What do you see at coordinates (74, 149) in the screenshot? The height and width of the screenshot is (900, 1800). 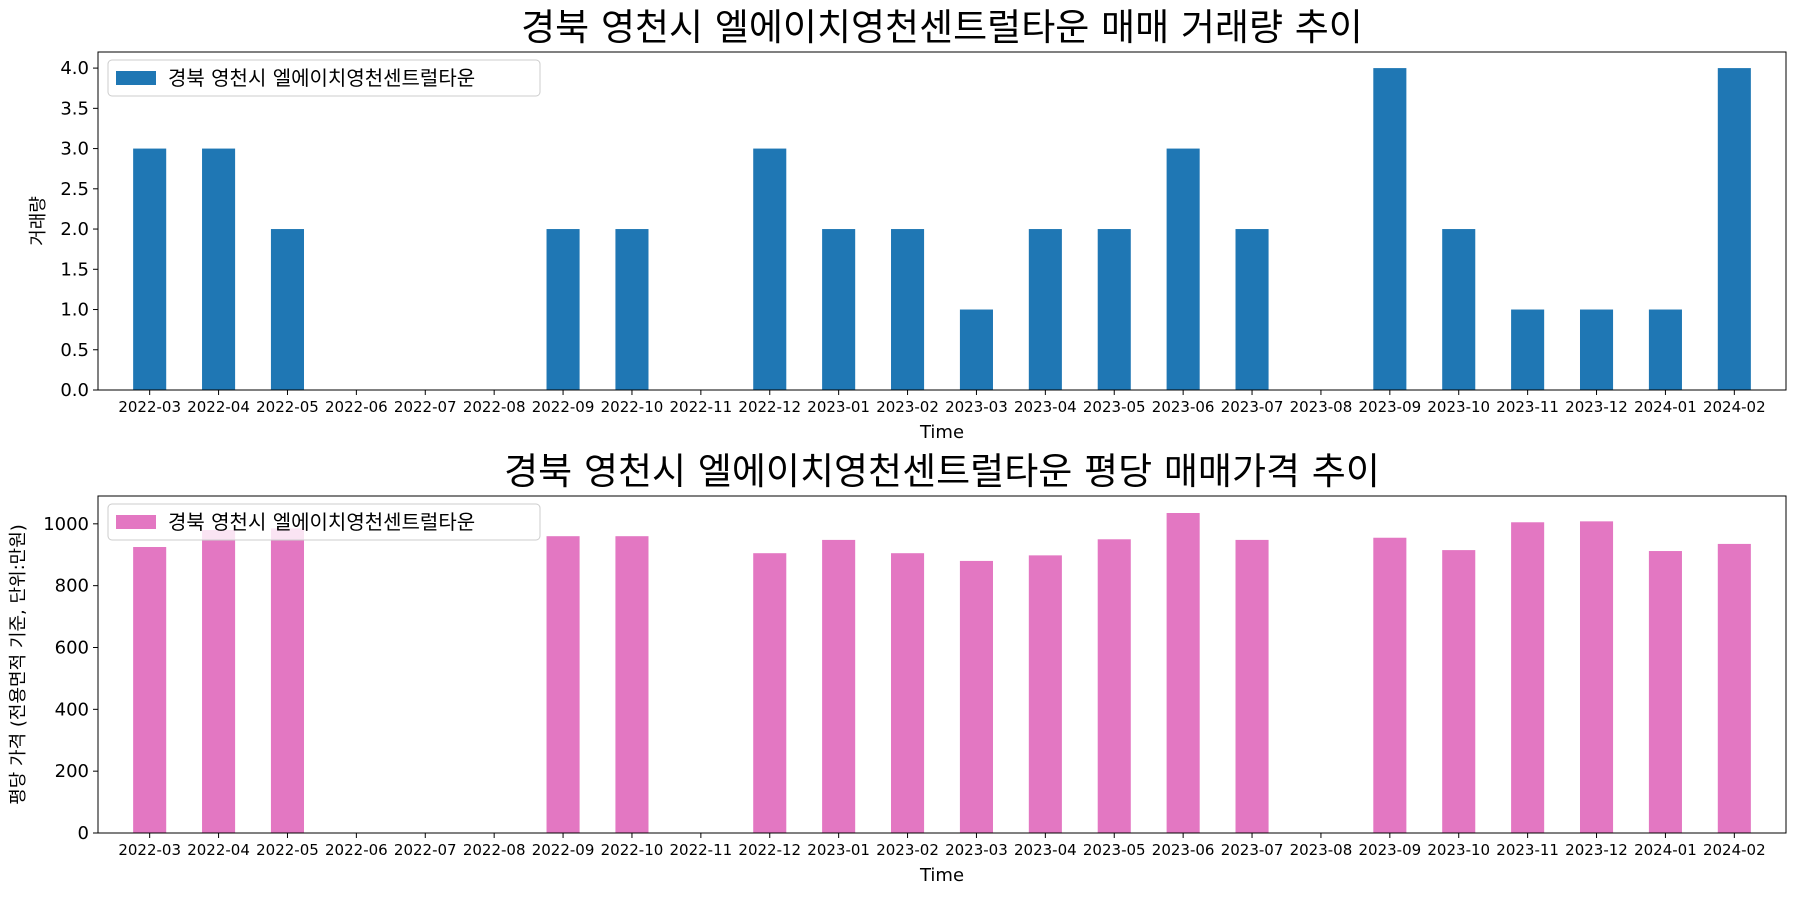 I see `y-tick-label: 3.0` at bounding box center [74, 149].